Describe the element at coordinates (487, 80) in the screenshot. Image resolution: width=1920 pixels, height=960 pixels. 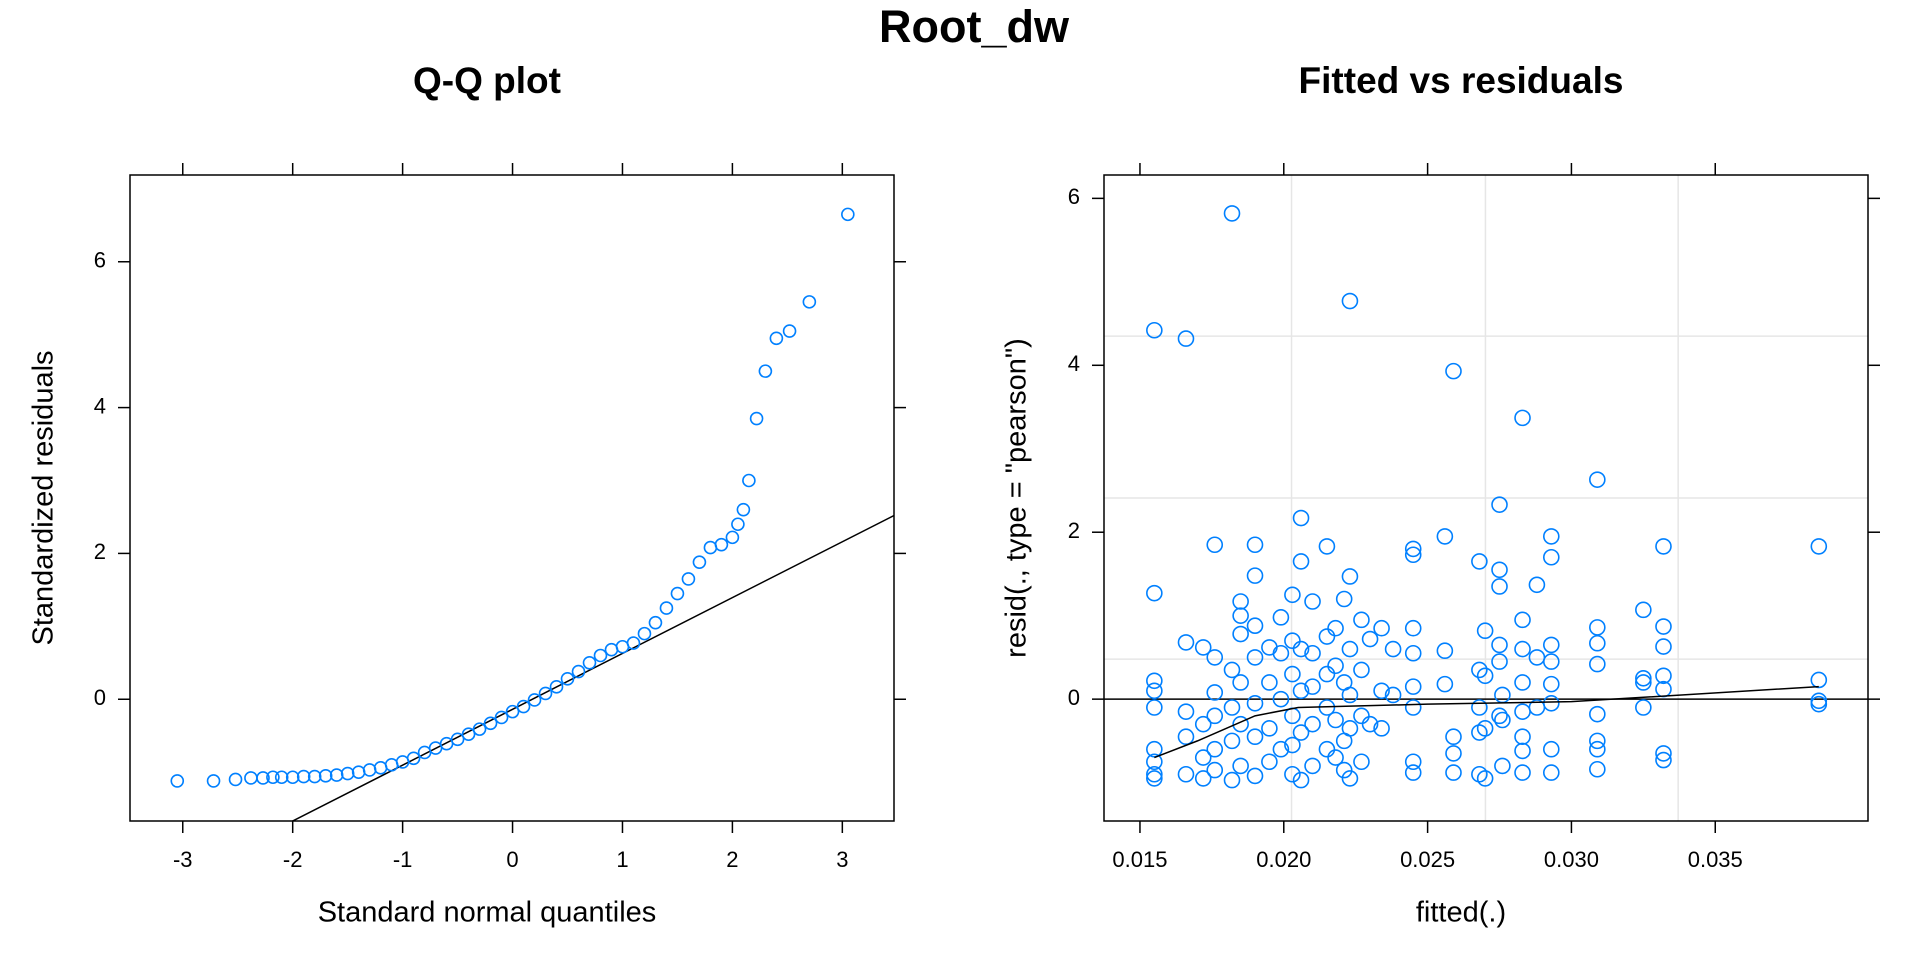
I see `panel-title: Q-Q plot` at that location.